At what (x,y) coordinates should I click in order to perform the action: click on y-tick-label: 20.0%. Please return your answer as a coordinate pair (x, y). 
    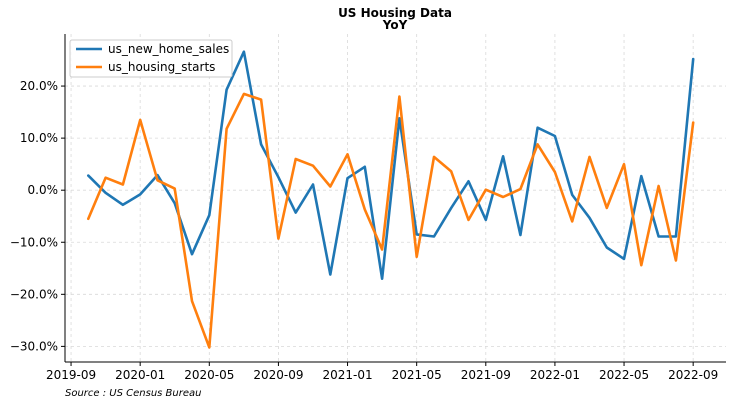
    Looking at the image, I should click on (39, 86).